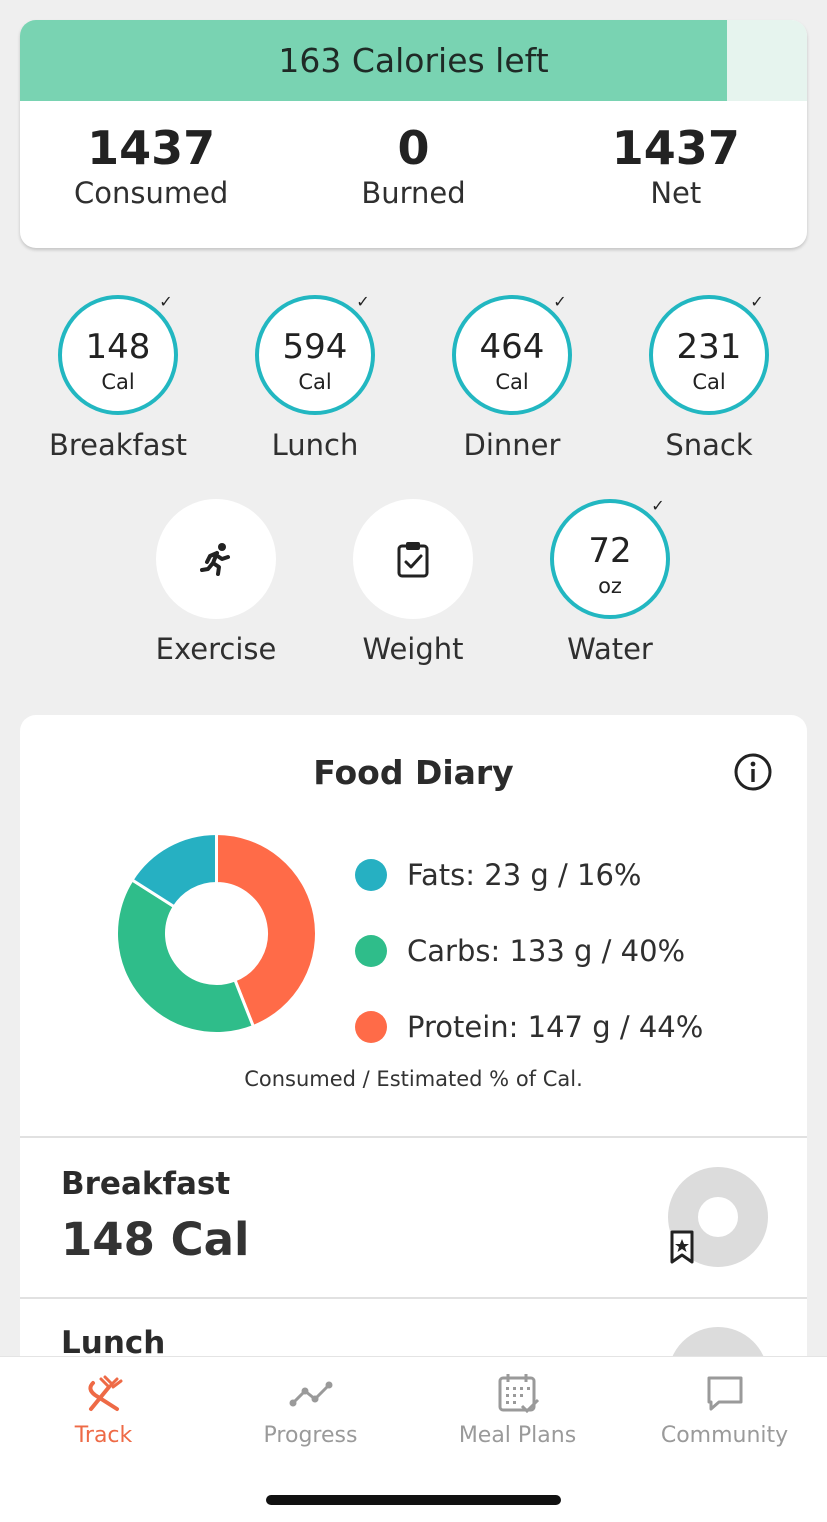 The width and height of the screenshot is (827, 1522). I want to click on lunch-label: Lunch, so click(315, 445).